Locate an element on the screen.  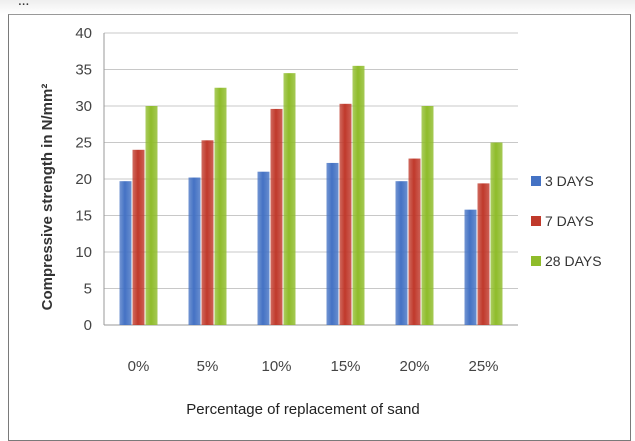
legend: 3 DAYS 7 DAYS 28 DAYS is located at coordinates (566, 221).